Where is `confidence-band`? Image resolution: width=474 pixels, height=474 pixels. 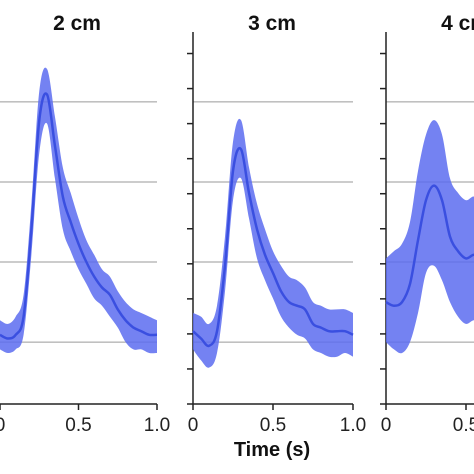 confidence-band is located at coordinates (430, 237).